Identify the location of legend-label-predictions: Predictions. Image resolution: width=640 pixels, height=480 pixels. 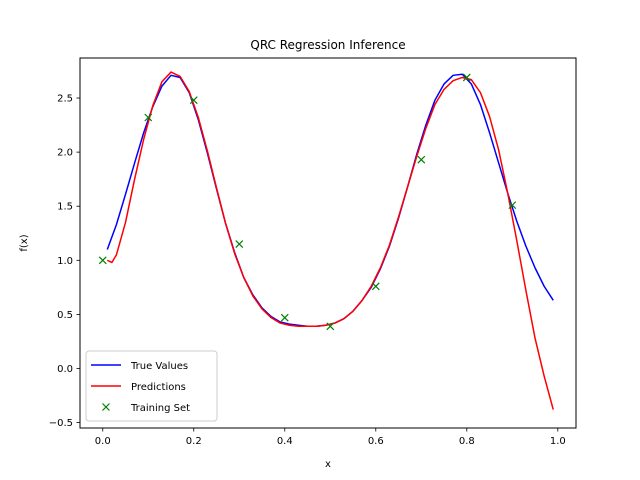
(158, 387).